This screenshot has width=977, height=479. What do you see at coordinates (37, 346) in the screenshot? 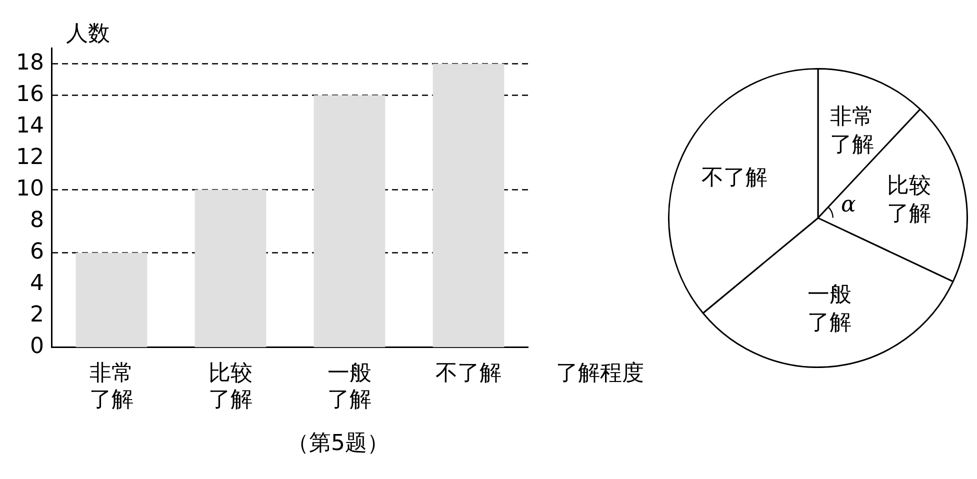
I see `y-tick-label: 0` at bounding box center [37, 346].